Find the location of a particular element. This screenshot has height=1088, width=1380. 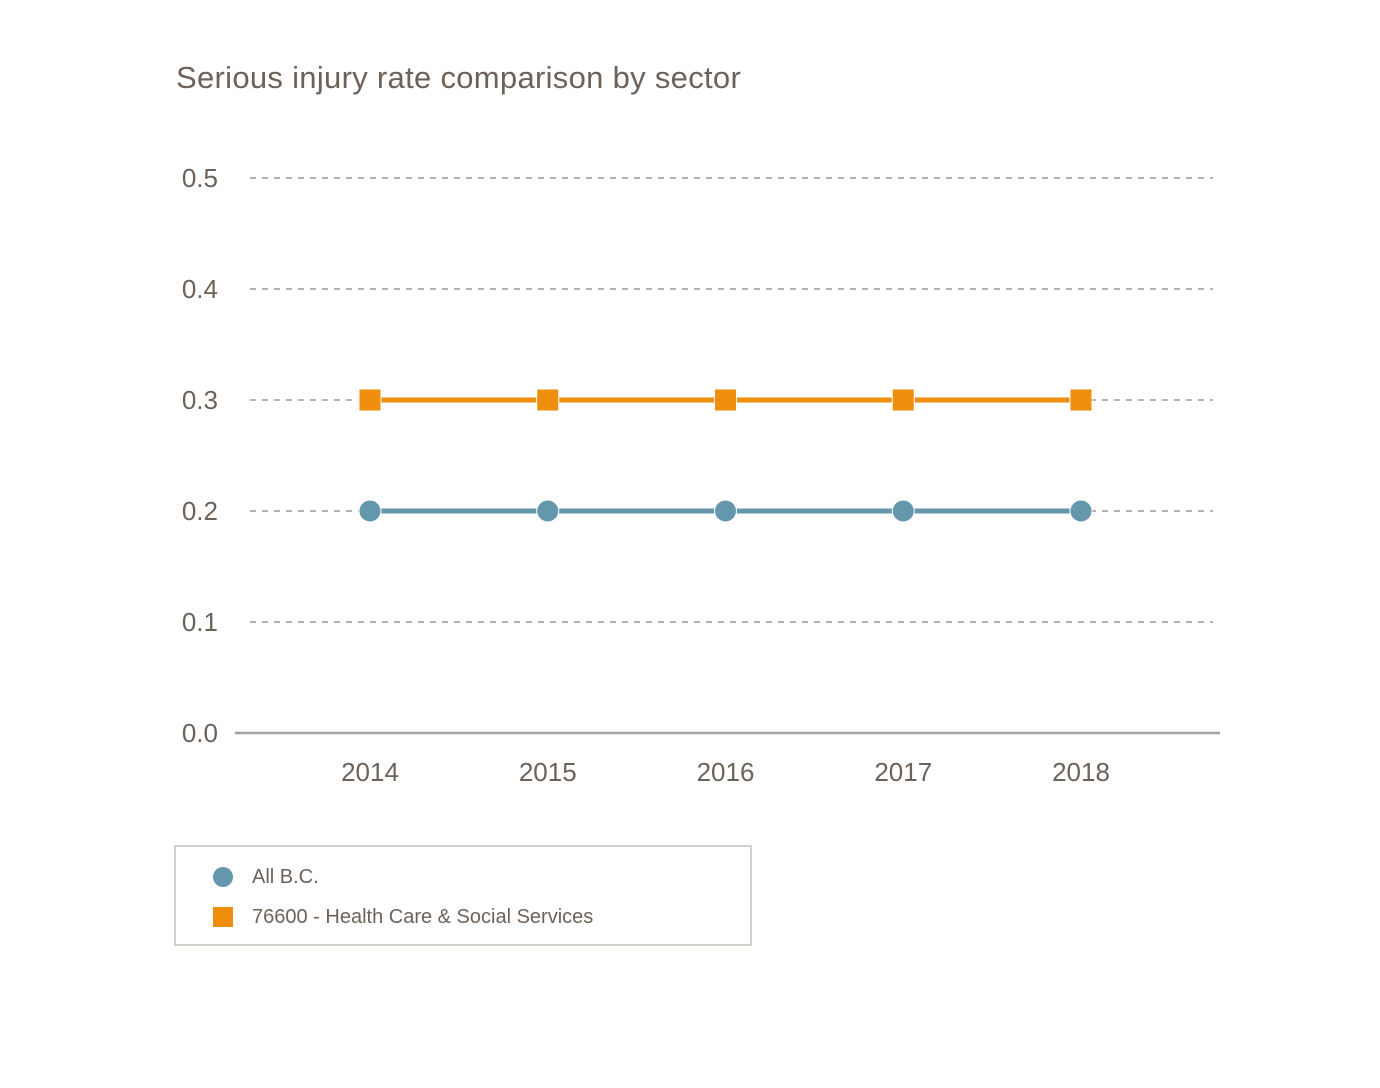

data-point-circle-2015 is located at coordinates (548, 511).